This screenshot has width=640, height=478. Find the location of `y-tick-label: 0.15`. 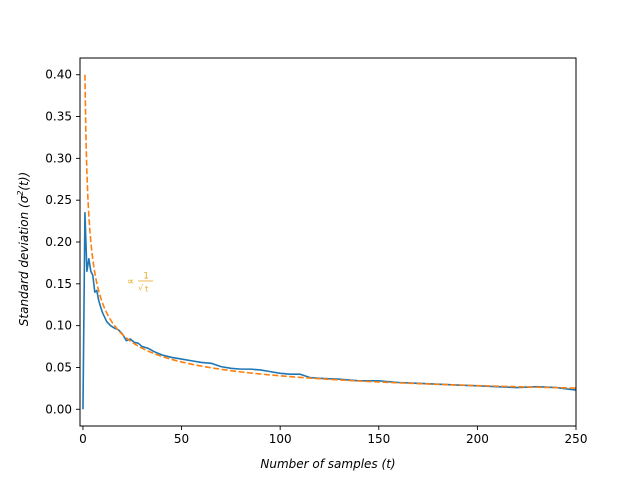

y-tick-label: 0.15 is located at coordinates (58, 284).